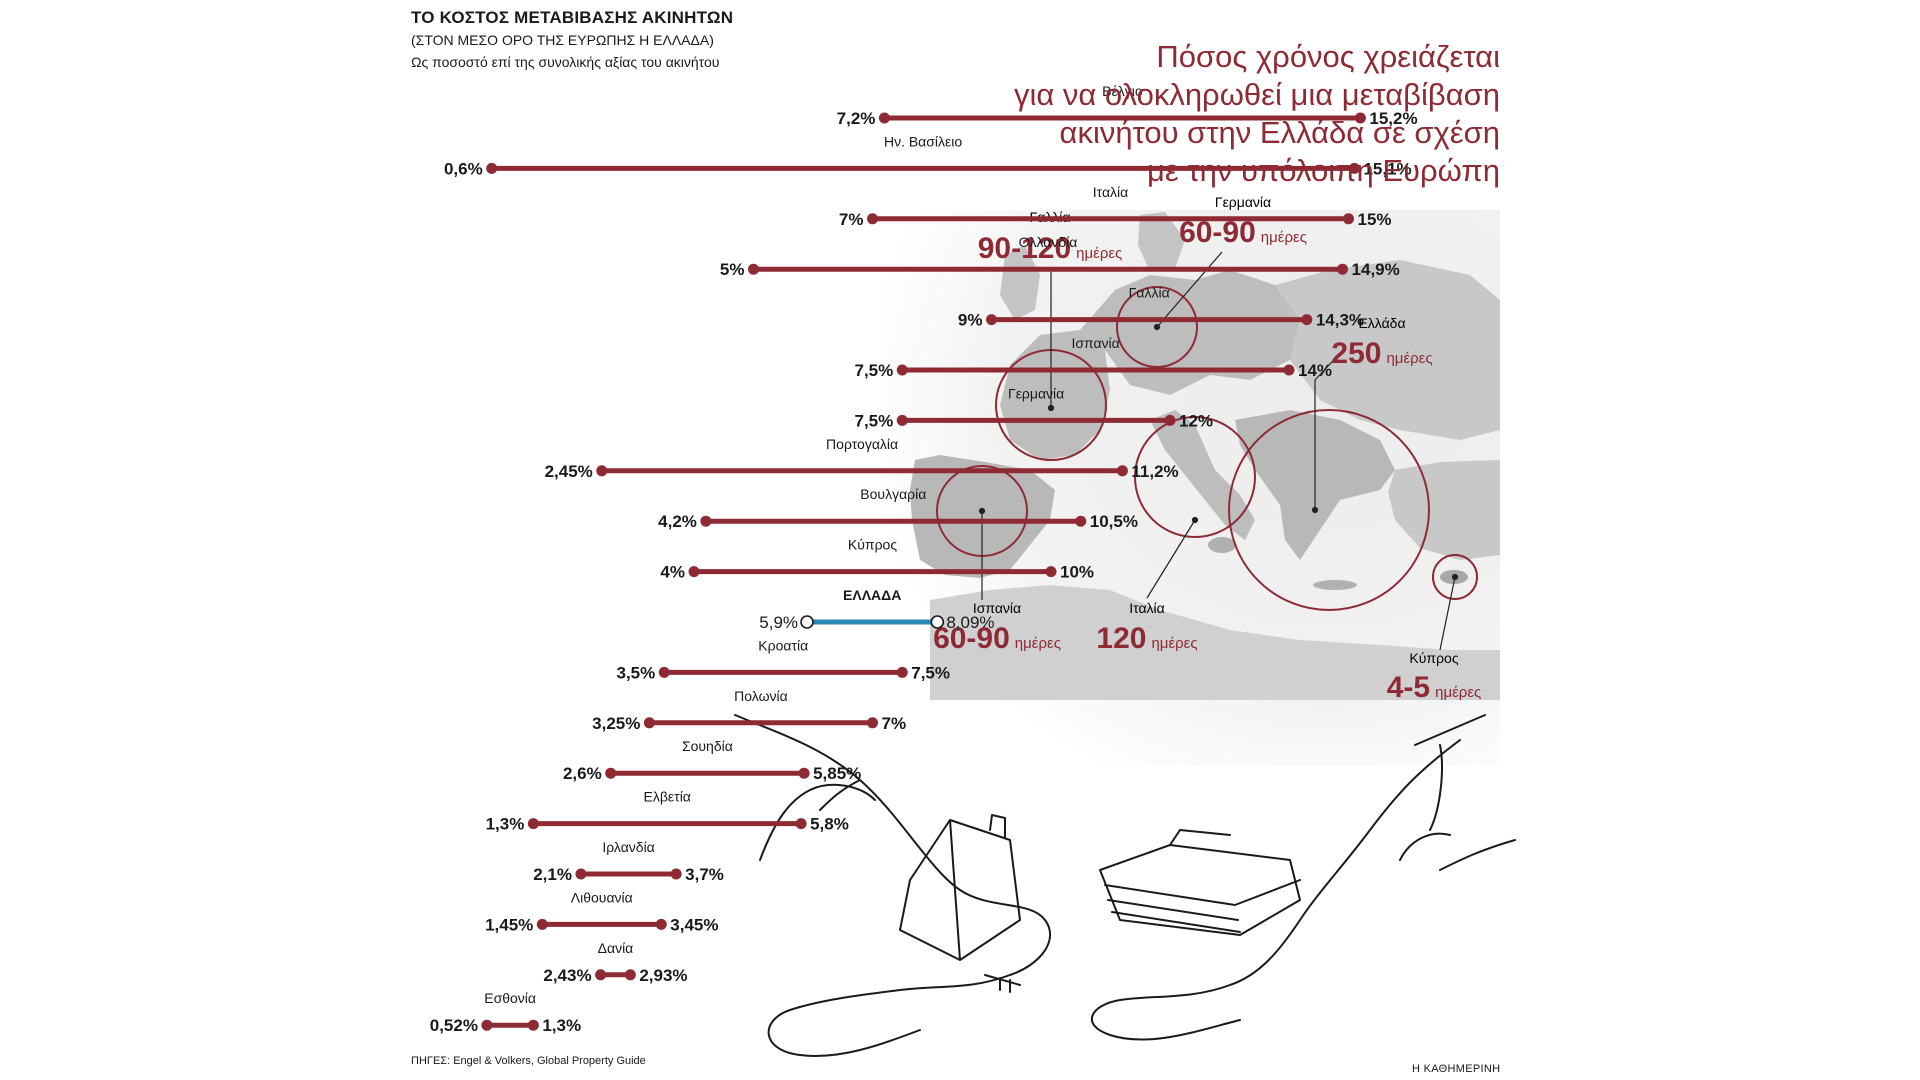 This screenshot has width=1920, height=1080. What do you see at coordinates (1207, 448) in the screenshot?
I see `map-callout-circles` at bounding box center [1207, 448].